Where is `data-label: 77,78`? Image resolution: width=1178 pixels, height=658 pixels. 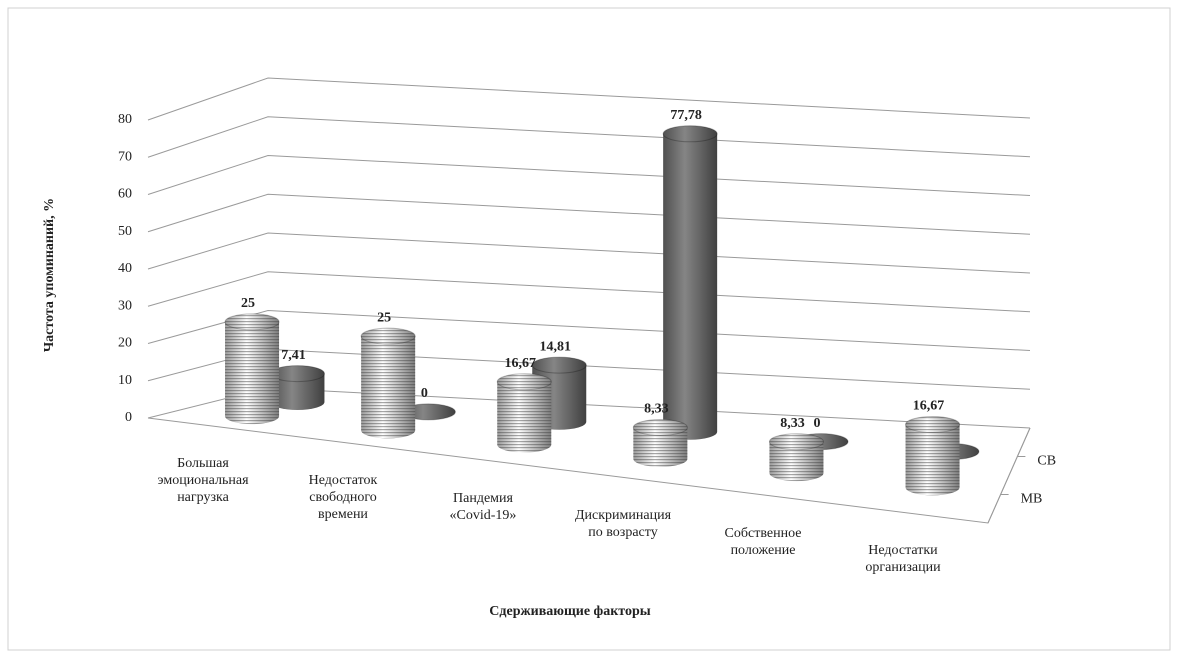 data-label: 77,78 is located at coordinates (686, 115).